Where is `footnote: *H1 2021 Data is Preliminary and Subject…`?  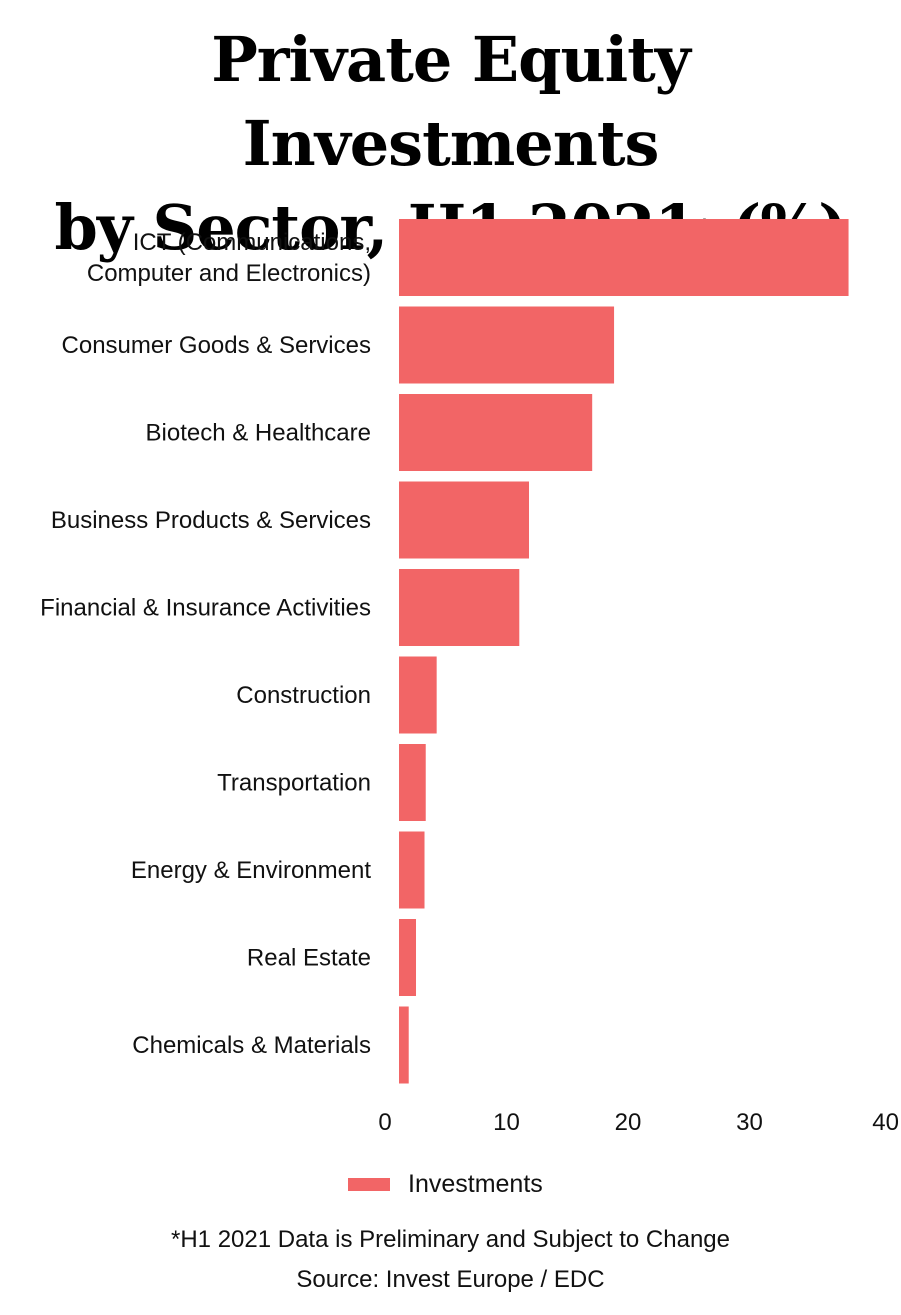 footnote: *H1 2021 Data is Preliminary and Subject… is located at coordinates (450, 1239).